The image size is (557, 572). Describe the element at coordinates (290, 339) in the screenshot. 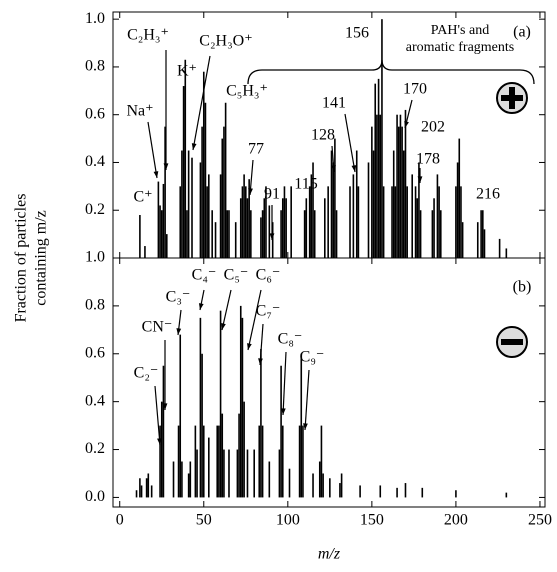

I see `annotation: C₈⁻` at that location.